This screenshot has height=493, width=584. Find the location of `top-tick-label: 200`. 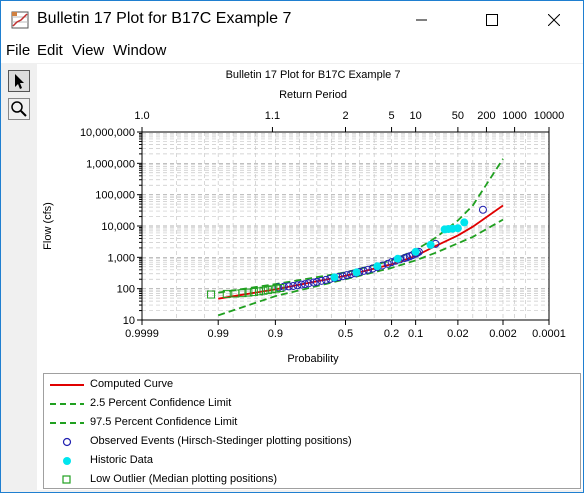

top-tick-label: 200 is located at coordinates (486, 116).